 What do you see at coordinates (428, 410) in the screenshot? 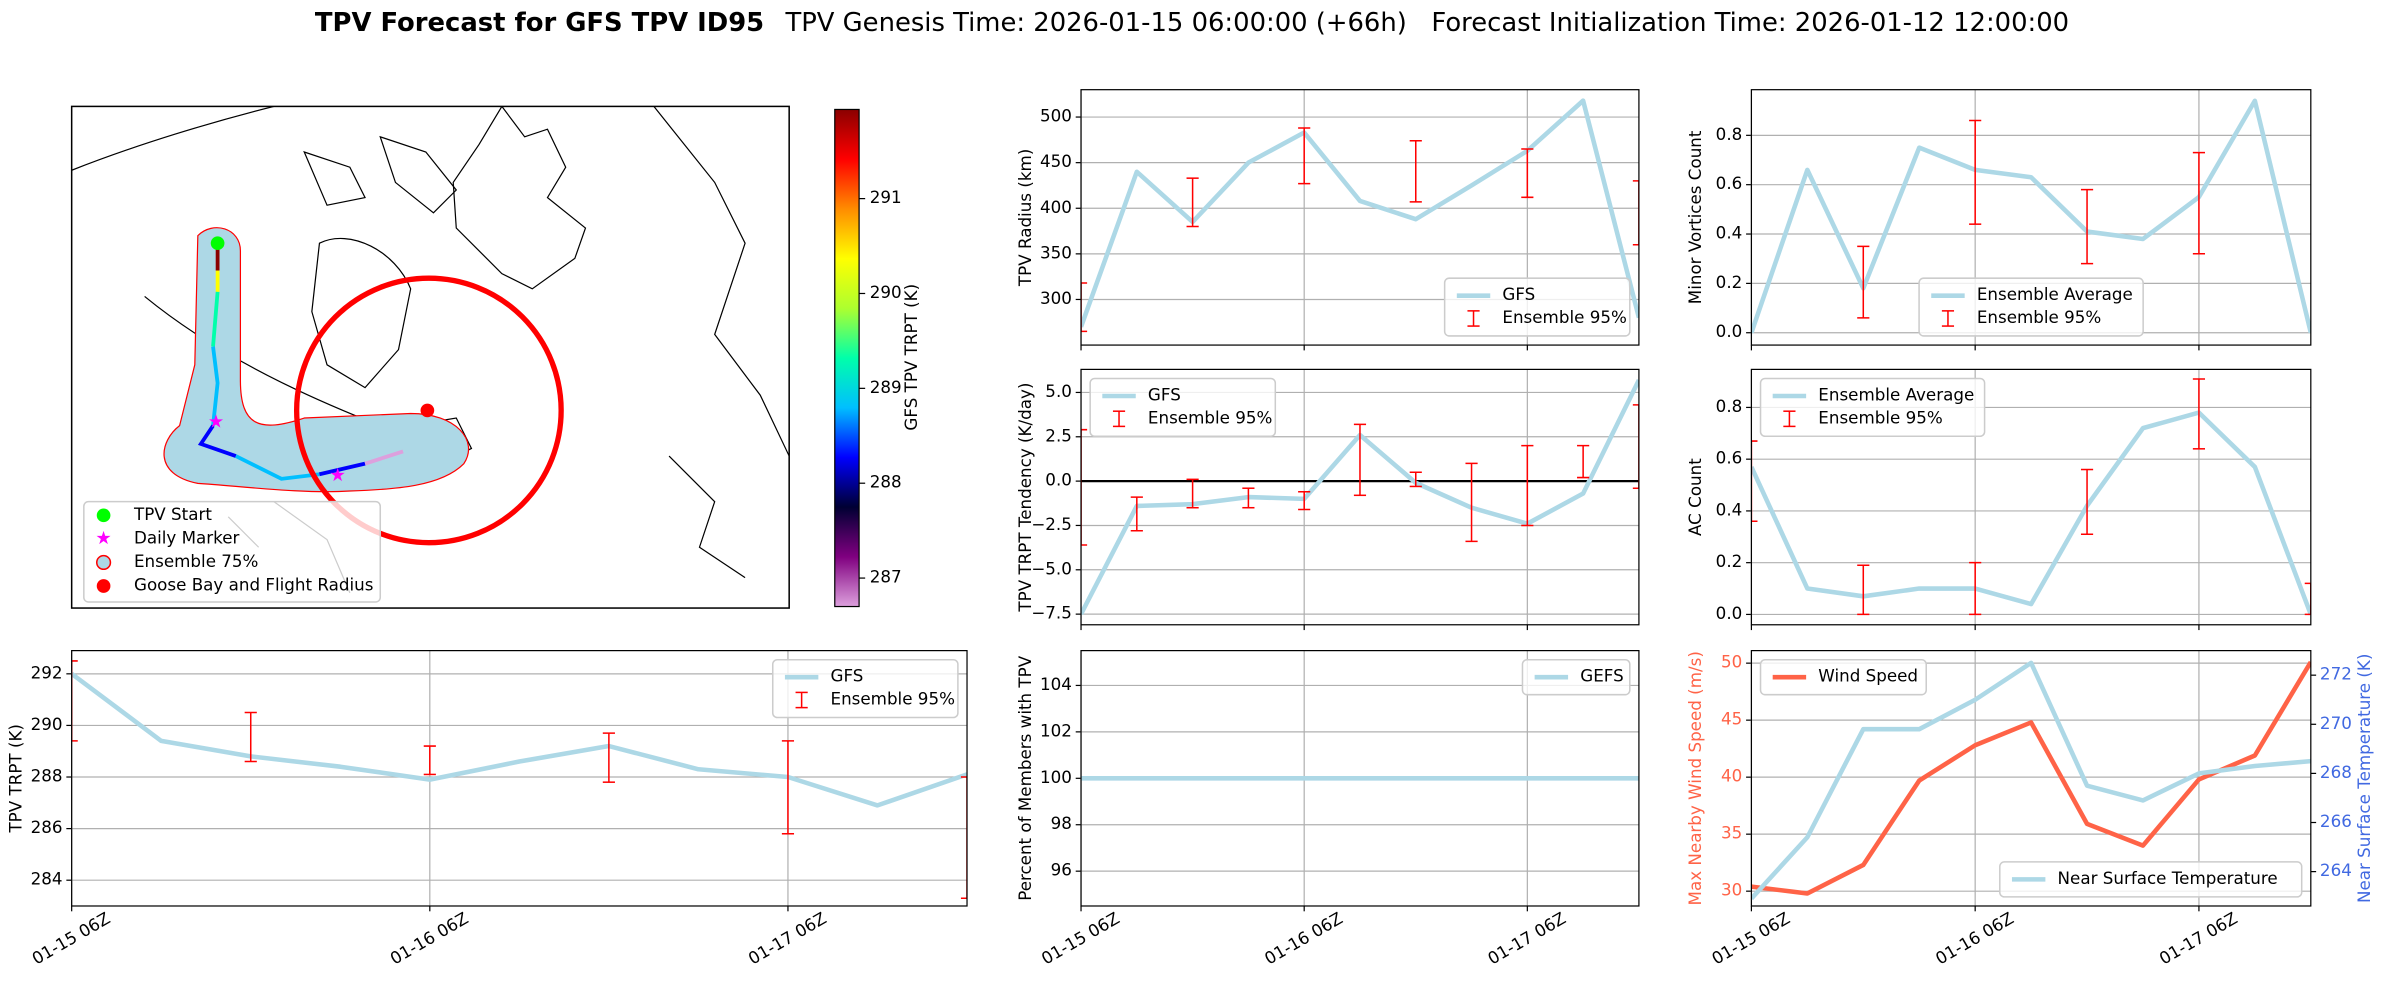
I see `flight-radius` at bounding box center [428, 410].